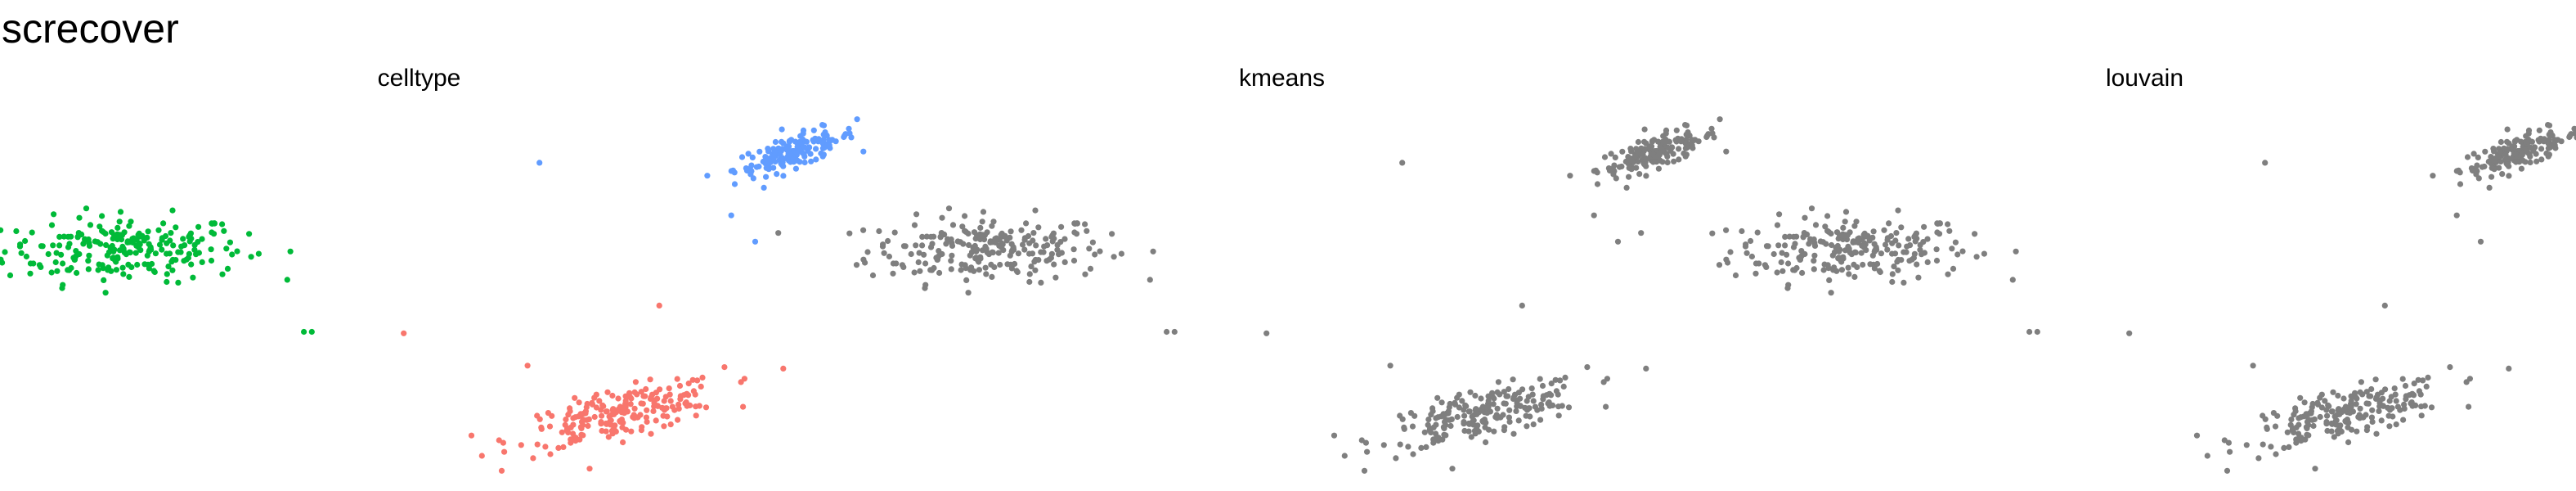 Image resolution: width=2576 pixels, height=491 pixels. Describe the element at coordinates (1402, 163) in the screenshot. I see `outlier-point` at that location.